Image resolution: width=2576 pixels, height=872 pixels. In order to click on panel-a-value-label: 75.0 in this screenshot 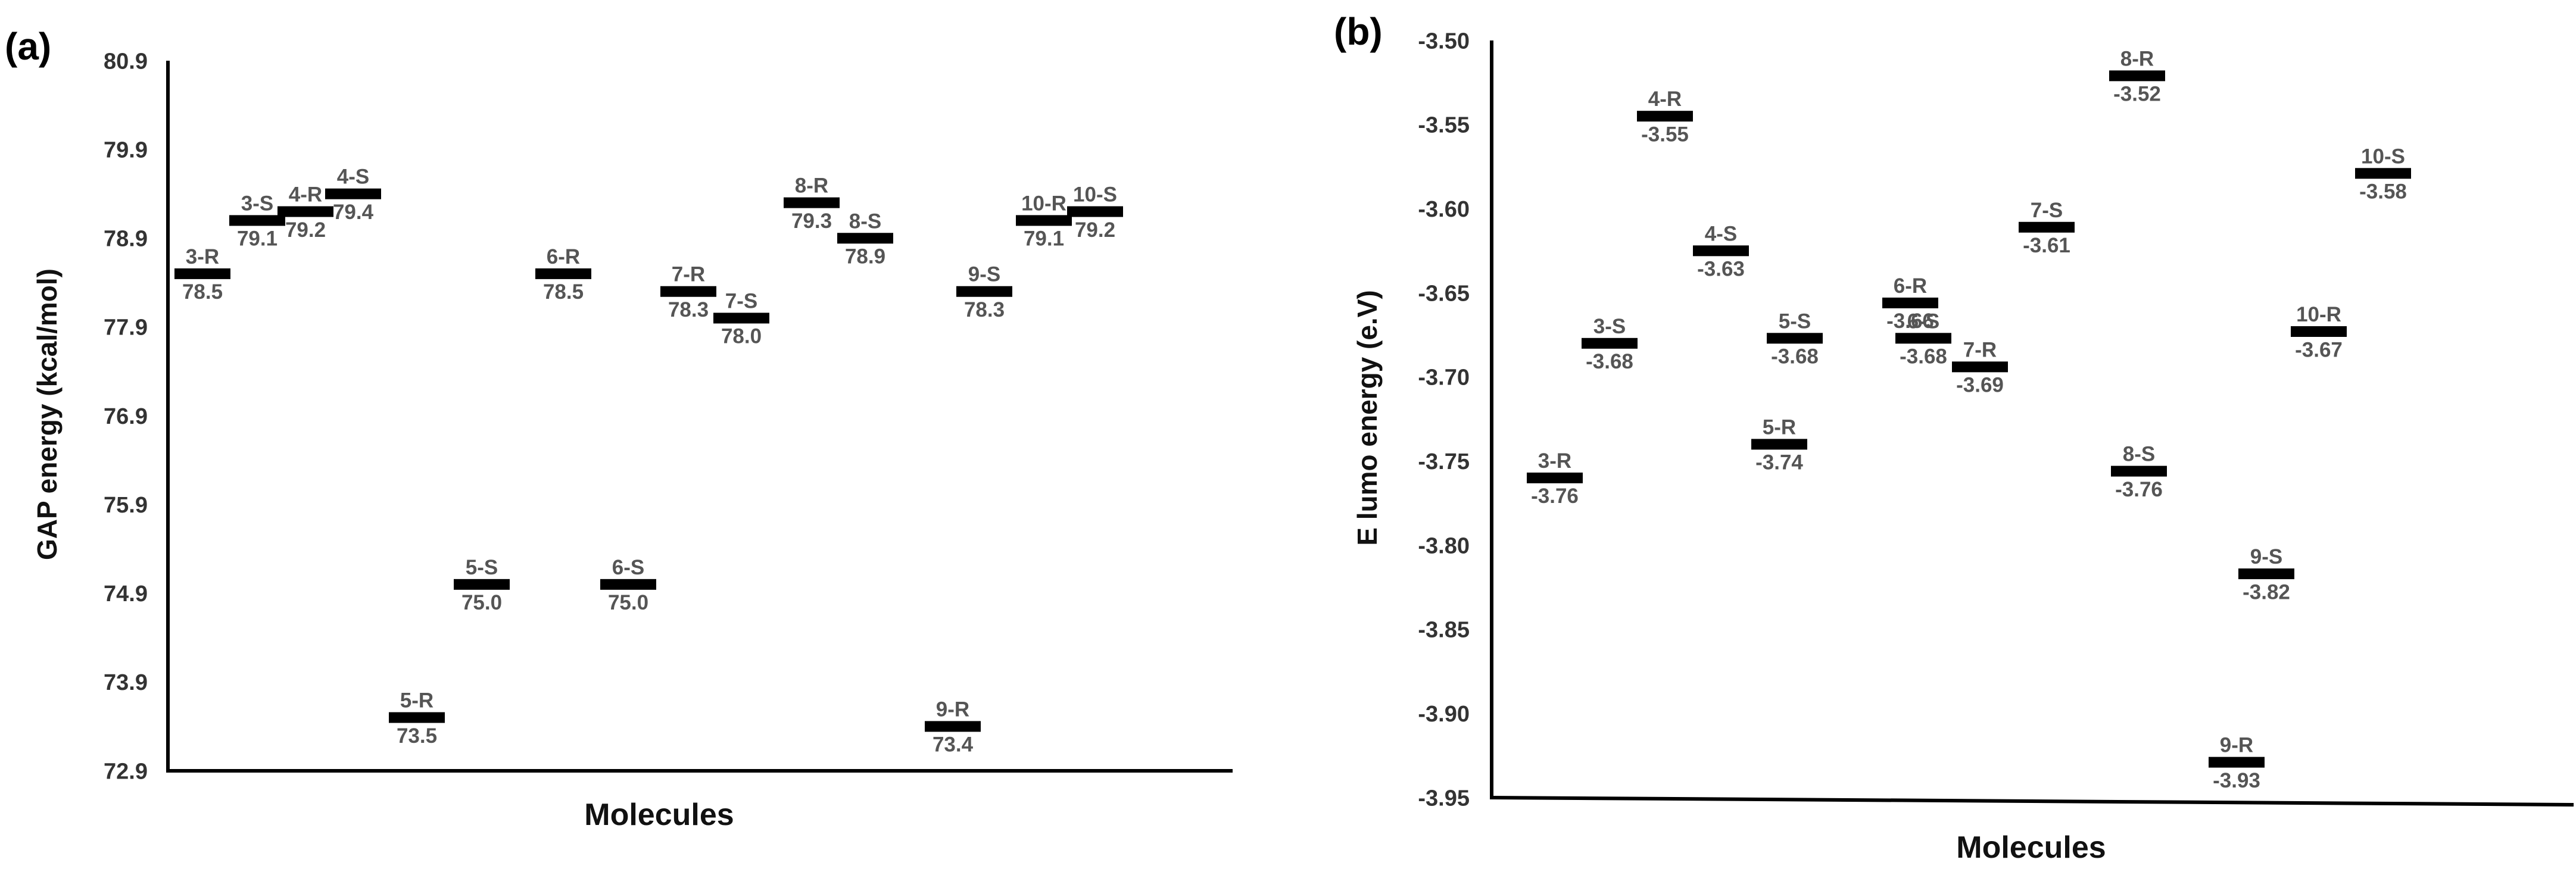, I will do `click(482, 602)`.